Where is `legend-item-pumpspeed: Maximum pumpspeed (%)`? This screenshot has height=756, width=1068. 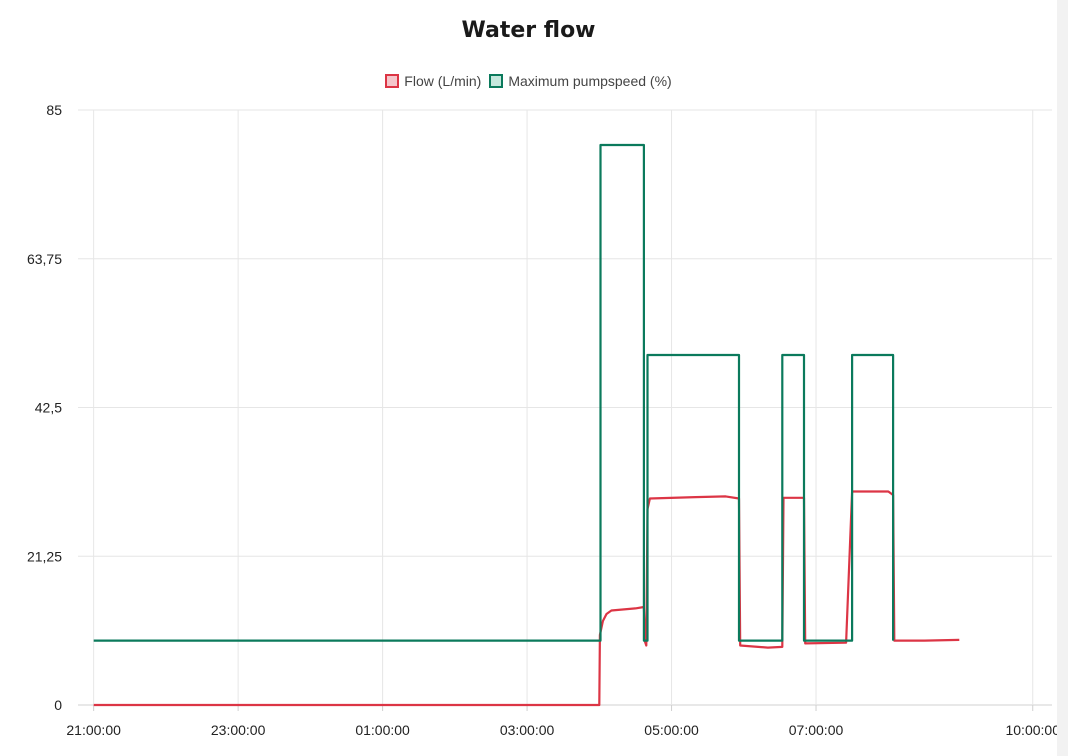 legend-item-pumpspeed: Maximum pumpspeed (%) is located at coordinates (580, 81).